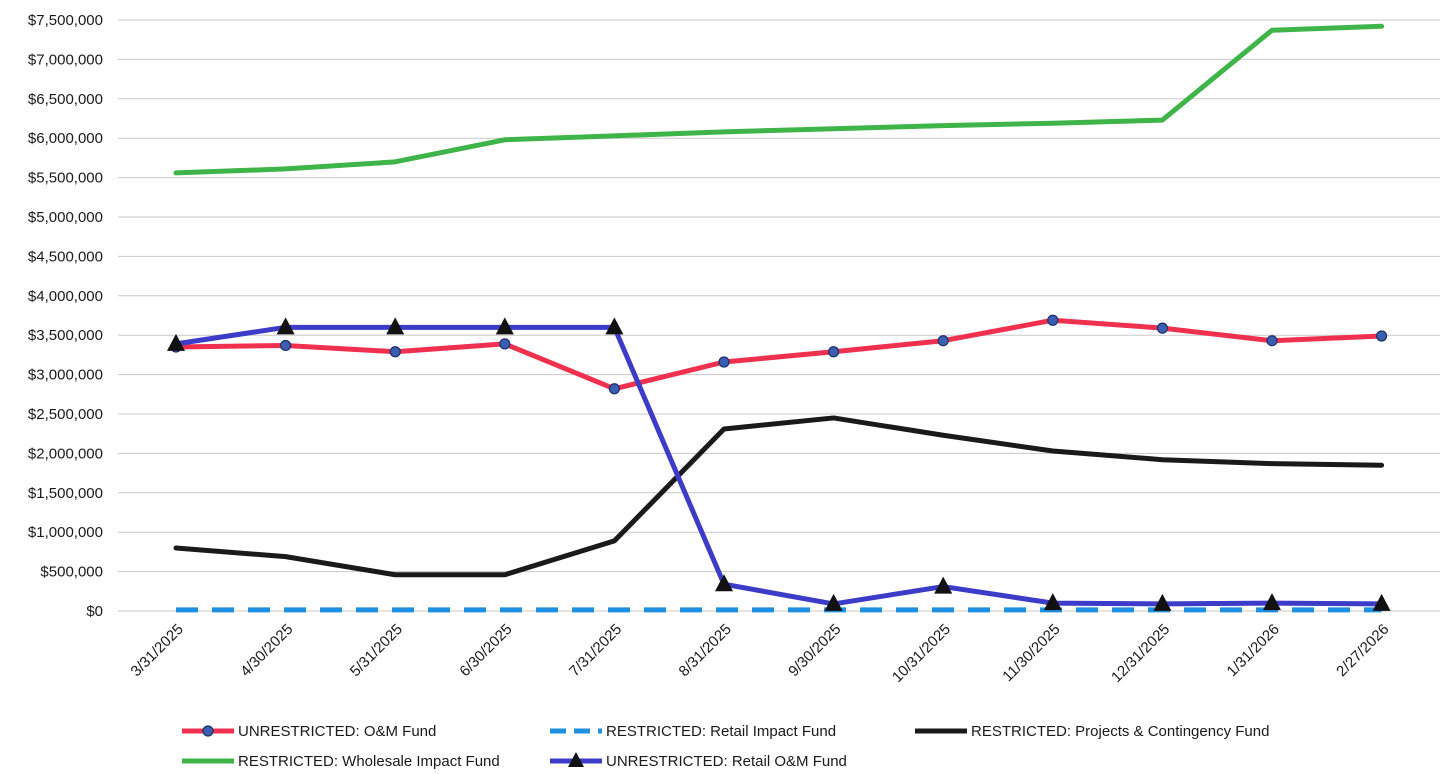  I want to click on x-tick-label: 6/30/2025, so click(485, 650).